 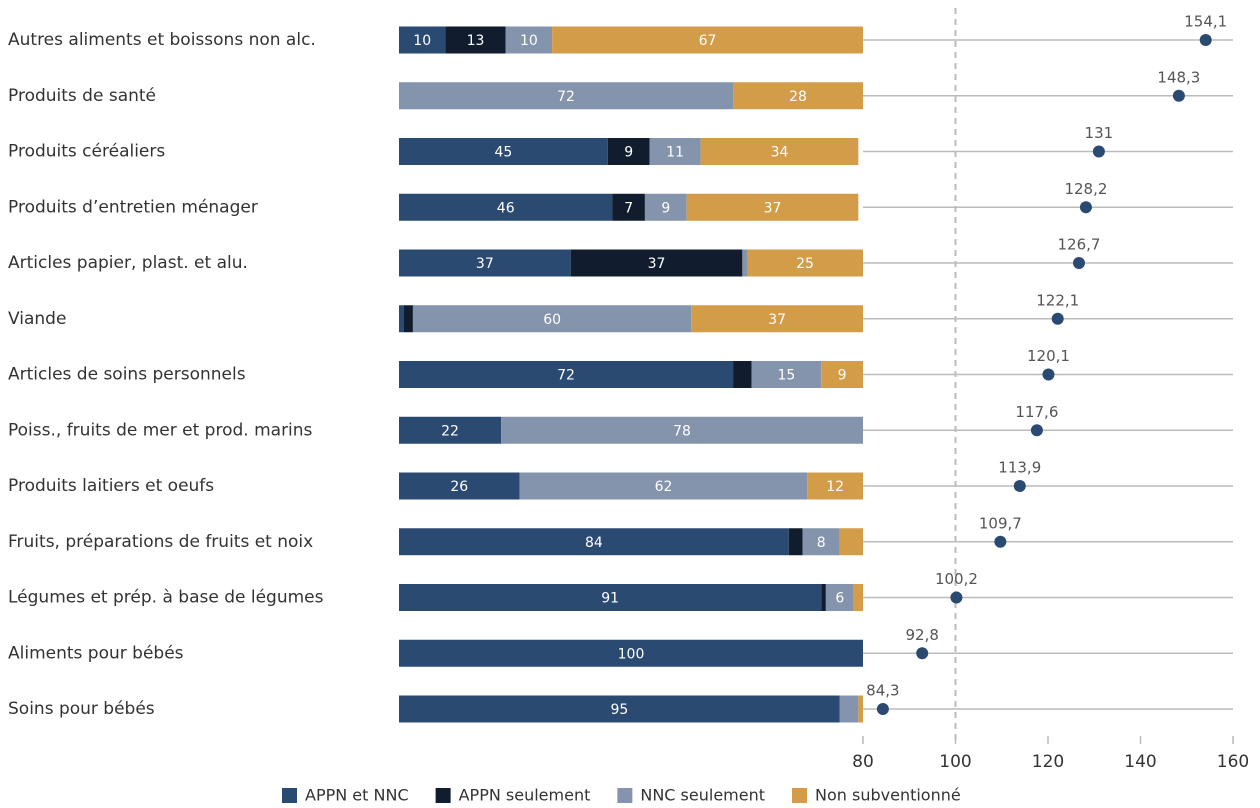 What do you see at coordinates (1048, 356) in the screenshot?
I see `data-label: 120,1` at bounding box center [1048, 356].